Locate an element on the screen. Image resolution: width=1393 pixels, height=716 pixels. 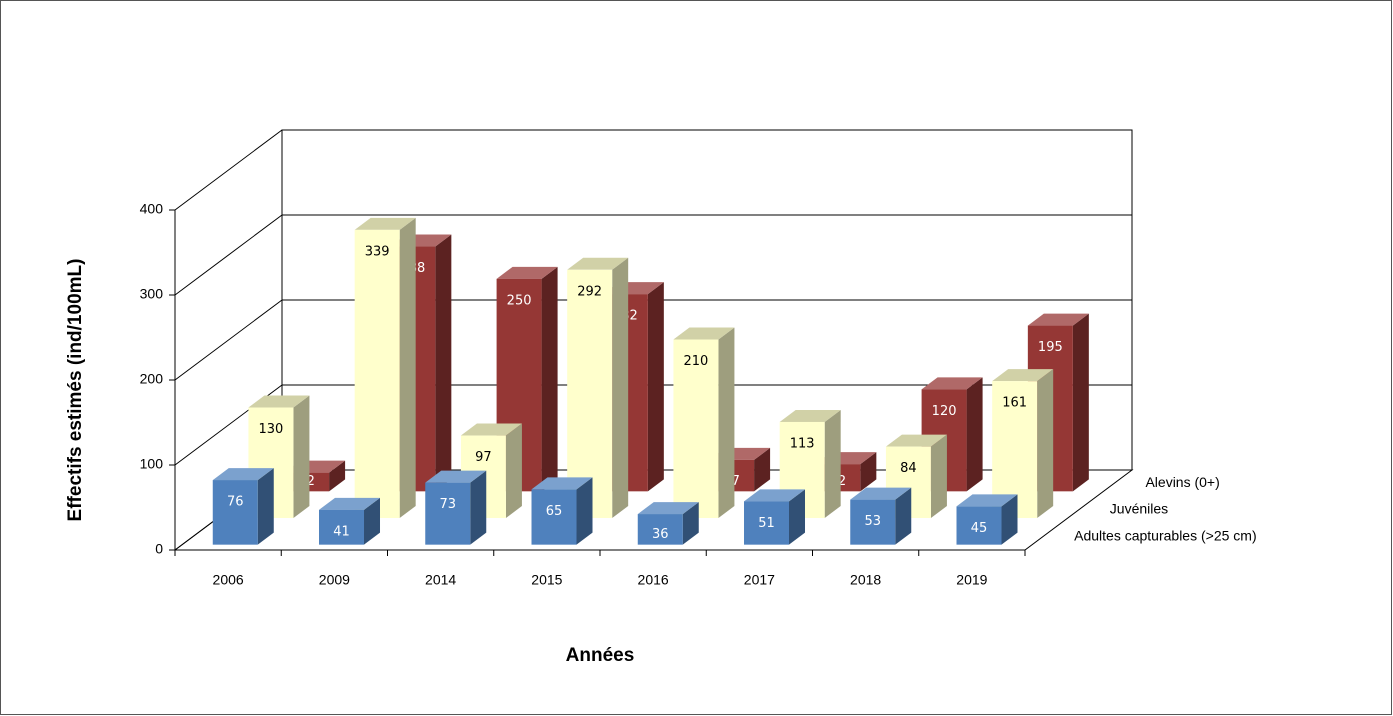
value-label: 97 is located at coordinates (483, 457).